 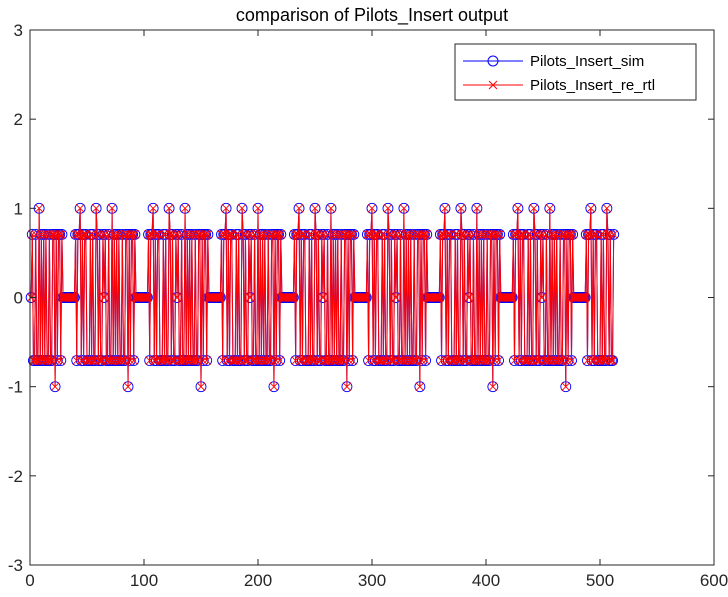 I want to click on x-tick-label: 600, so click(x=714, y=580).